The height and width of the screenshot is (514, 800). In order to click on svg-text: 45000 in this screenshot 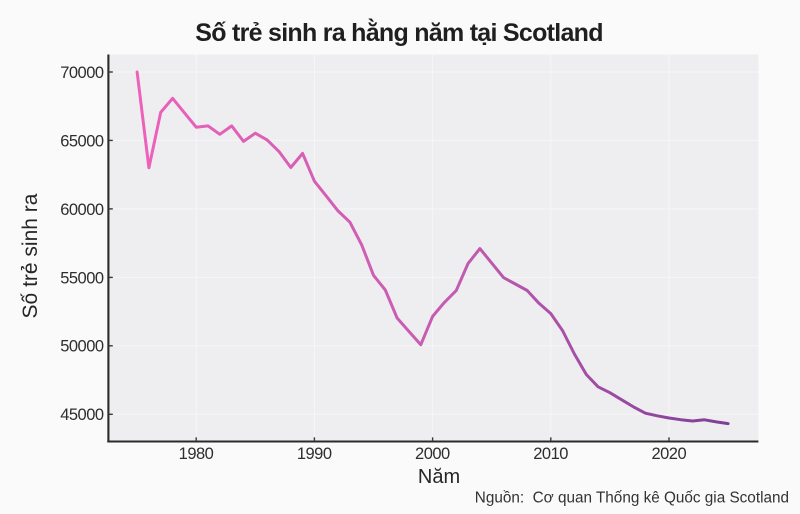, I will do `click(82, 415)`.